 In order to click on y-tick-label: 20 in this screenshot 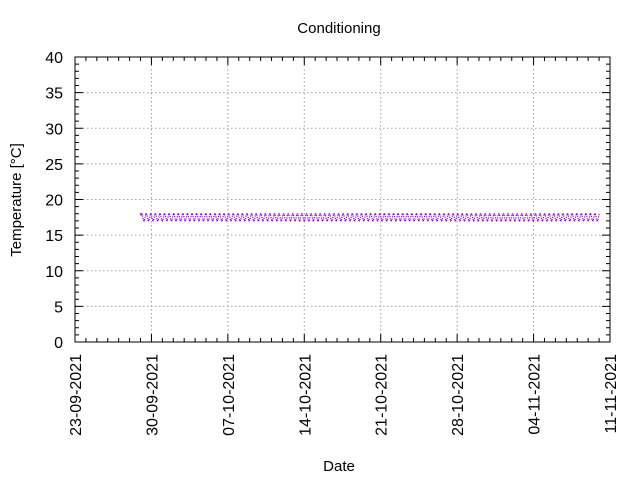, I will do `click(54, 201)`.